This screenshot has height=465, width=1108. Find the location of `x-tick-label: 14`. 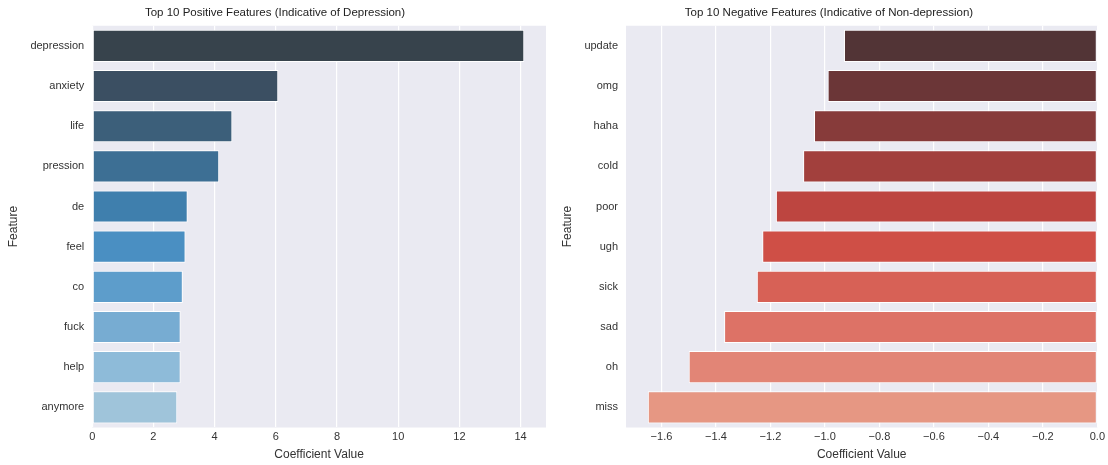

x-tick-label: 14 is located at coordinates (520, 436).